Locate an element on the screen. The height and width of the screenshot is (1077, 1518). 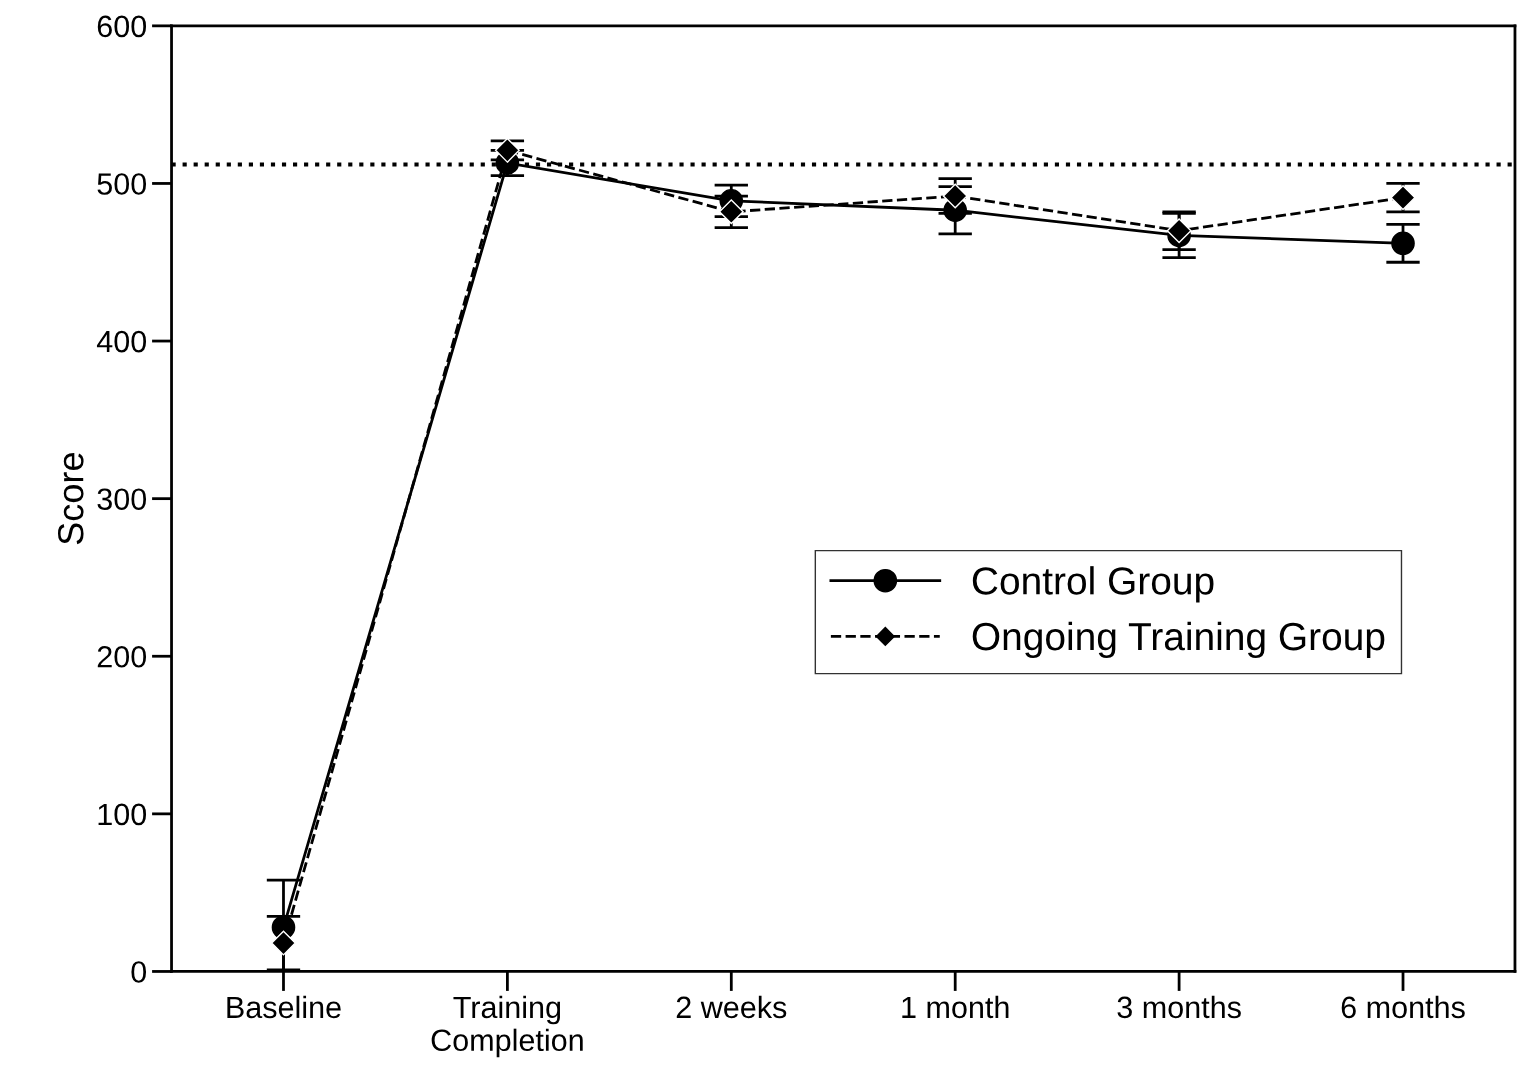
y-tick-label: 100 is located at coordinates (122, 814).